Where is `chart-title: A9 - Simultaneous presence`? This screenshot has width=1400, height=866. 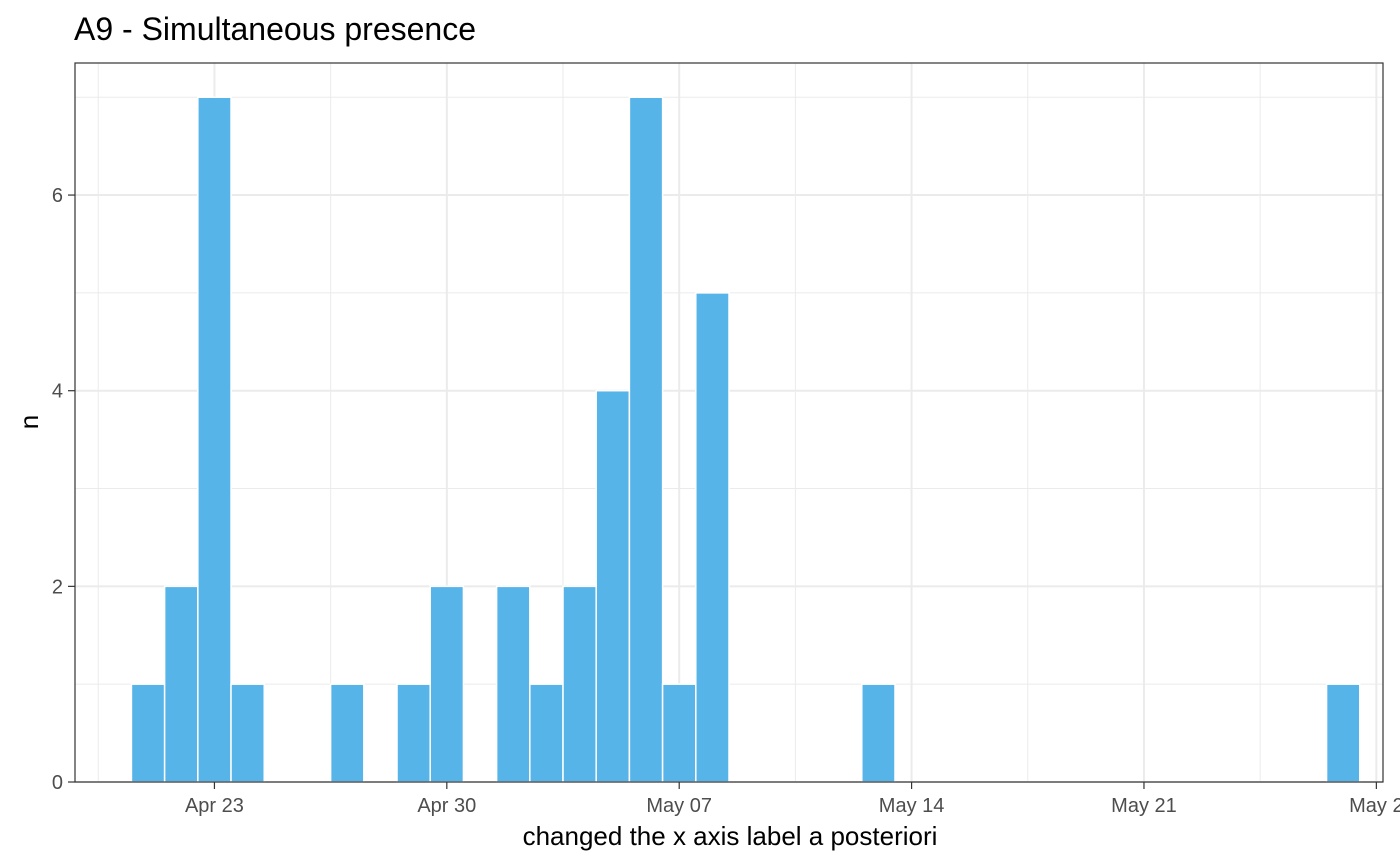
chart-title: A9 - Simultaneous presence is located at coordinates (275, 29).